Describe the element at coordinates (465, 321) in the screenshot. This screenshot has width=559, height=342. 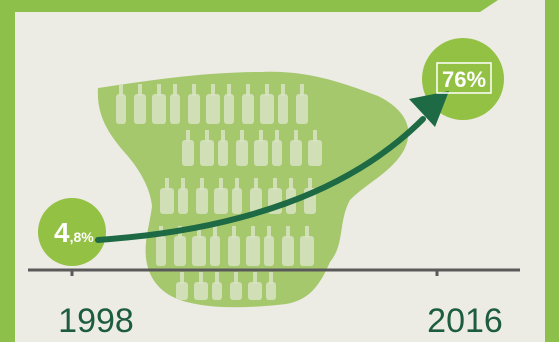
I see `x-tick-label-2016: 2016` at that location.